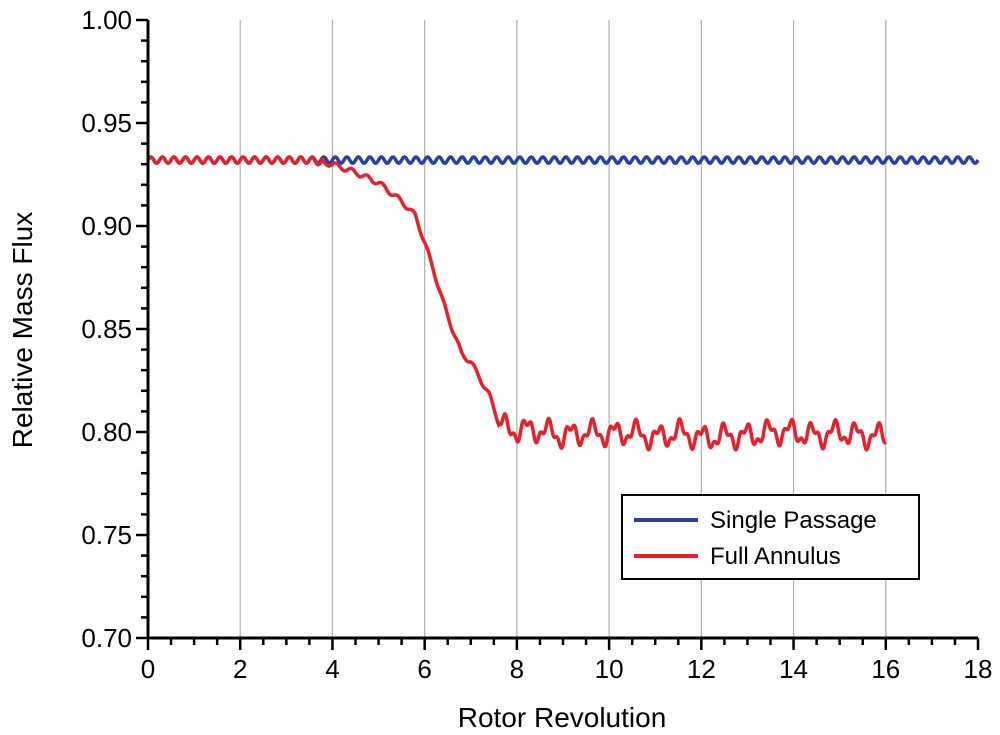  I want to click on x-tick-label: 4, so click(332, 669).